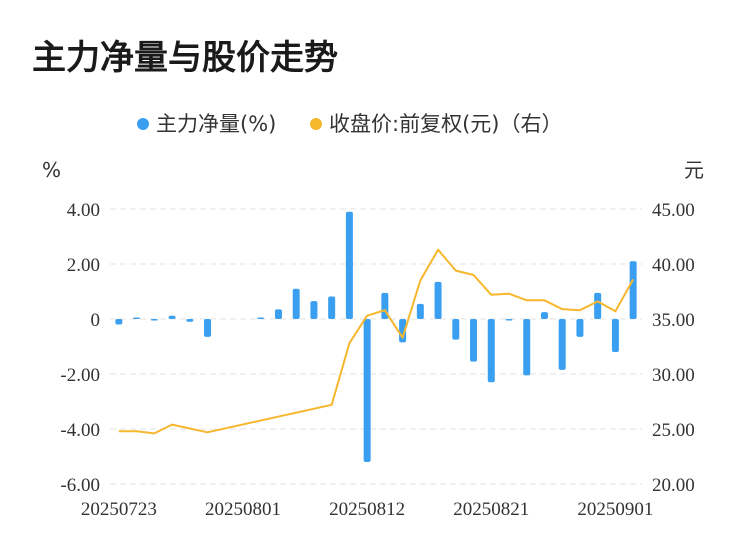 Image resolution: width=750 pixels, height=558 pixels. I want to click on left-tick-label: 4.00, so click(83, 210).